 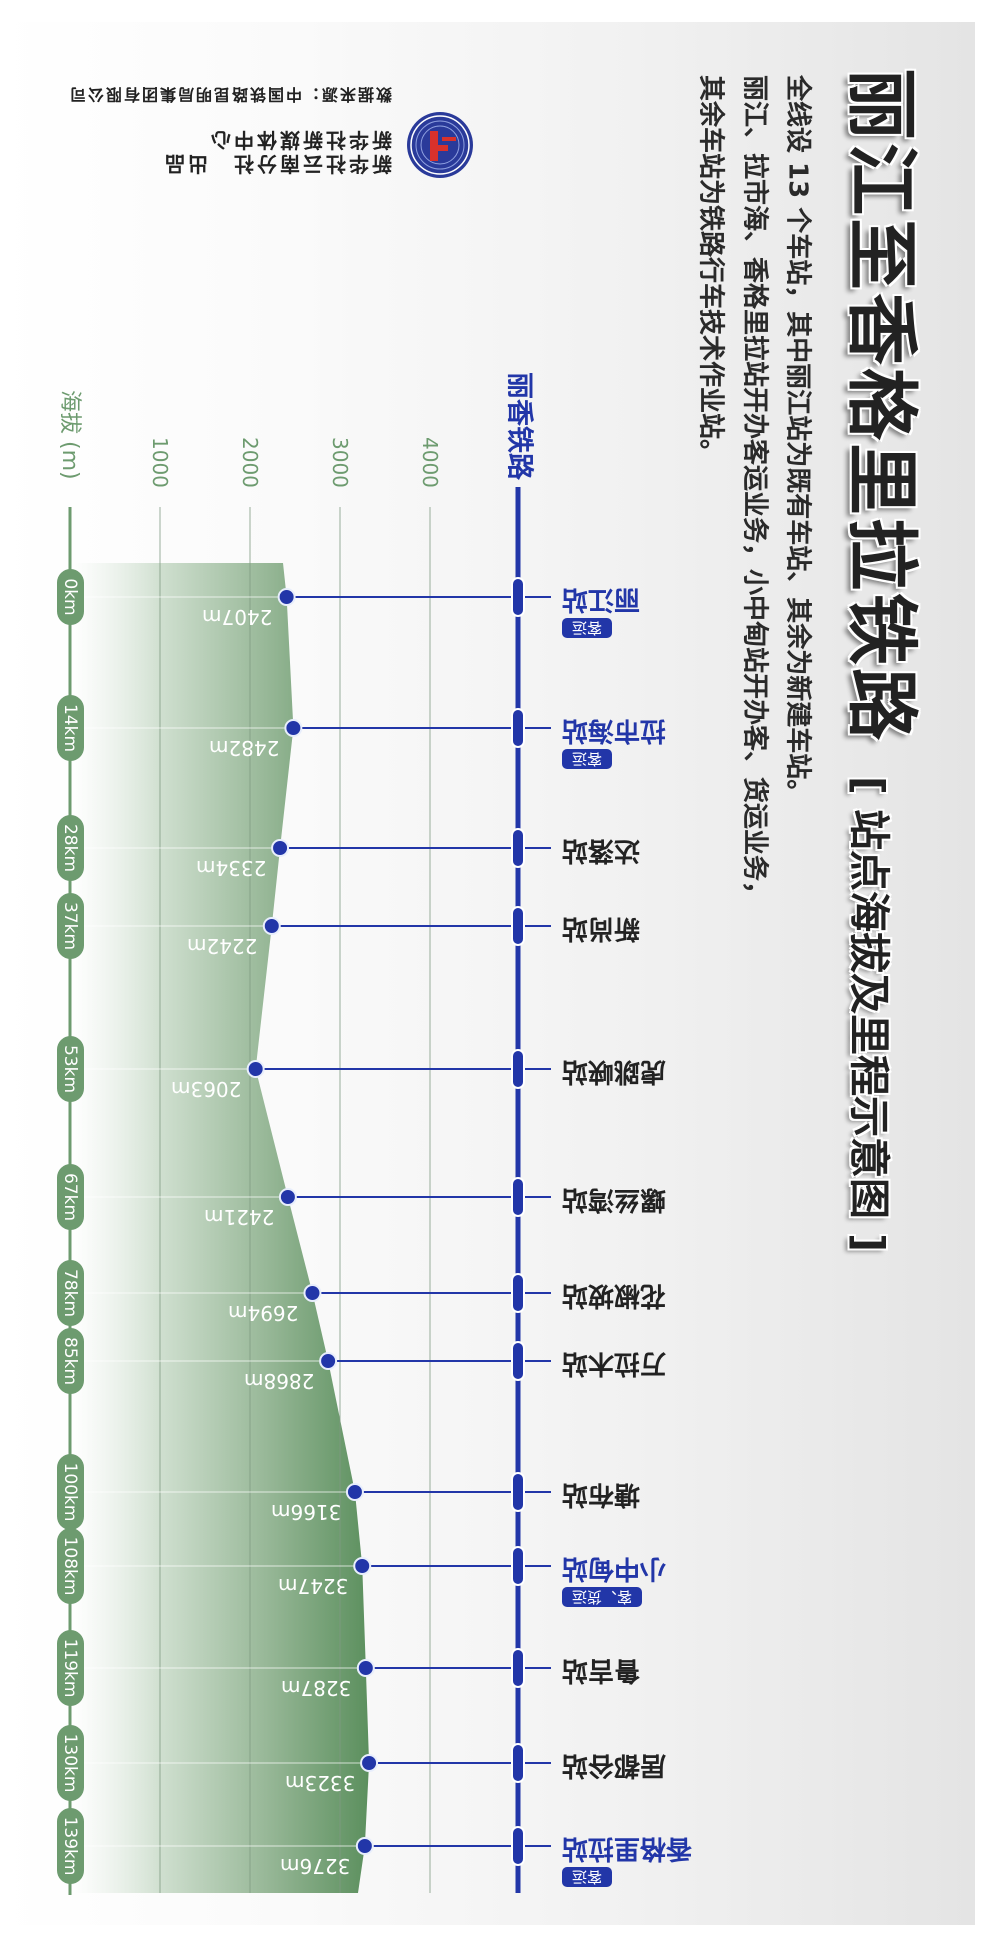 I want to click on km-pill: 28km, so click(x=70, y=848).